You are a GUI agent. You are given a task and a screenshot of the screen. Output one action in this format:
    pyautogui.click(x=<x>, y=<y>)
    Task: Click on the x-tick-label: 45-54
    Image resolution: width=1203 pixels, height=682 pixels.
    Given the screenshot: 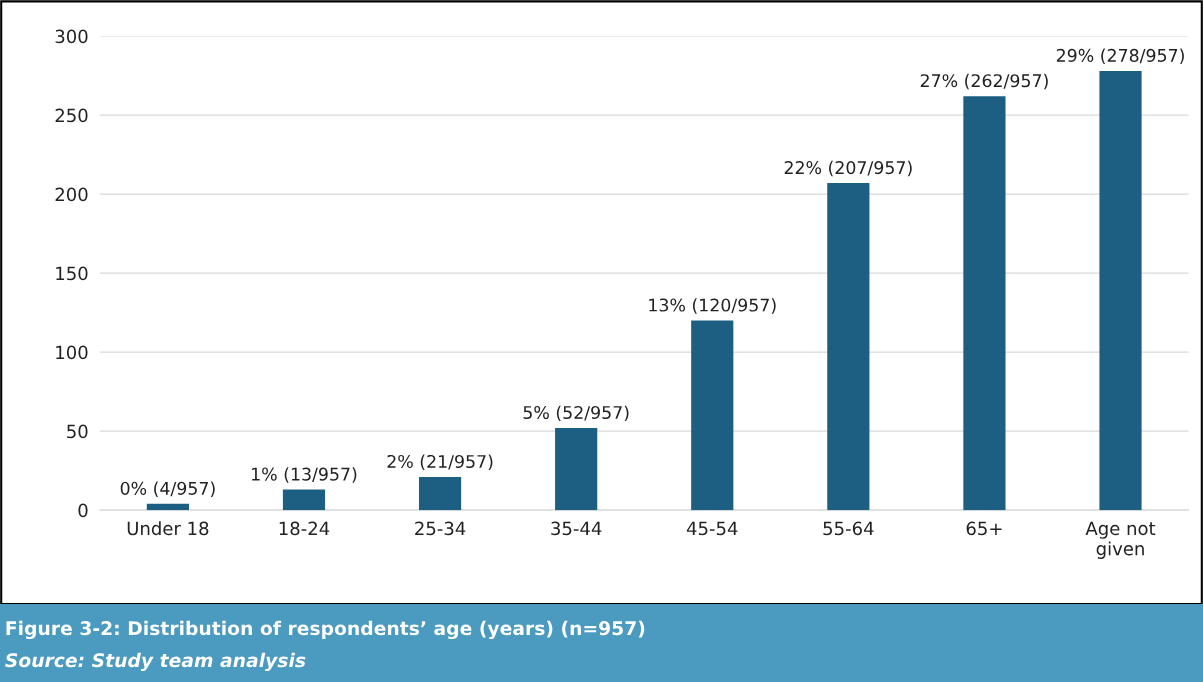 What is the action you would take?
    pyautogui.click(x=712, y=528)
    